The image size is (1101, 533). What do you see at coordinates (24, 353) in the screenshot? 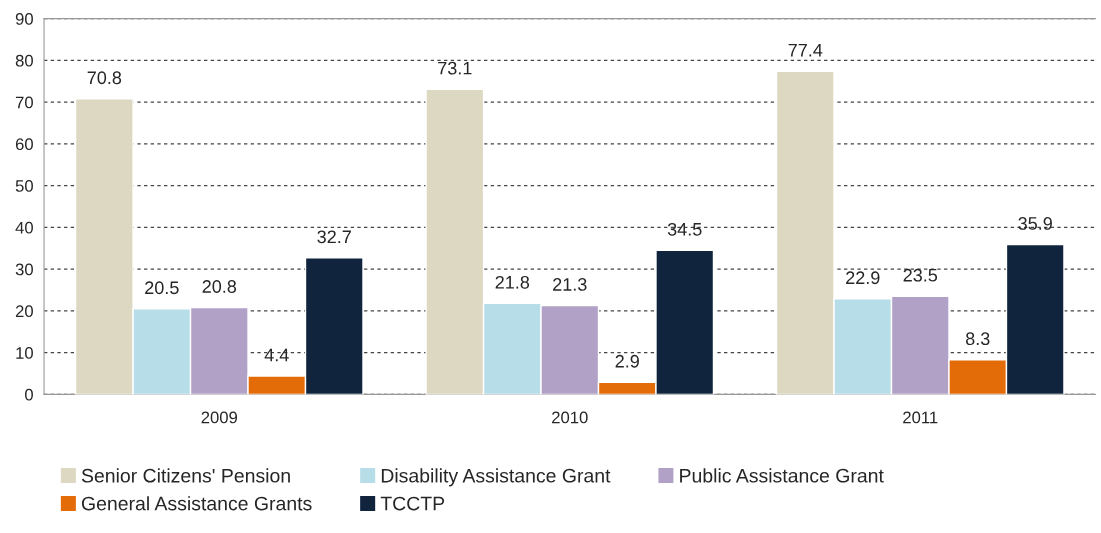
I see `y-tick-label: 10` at bounding box center [24, 353].